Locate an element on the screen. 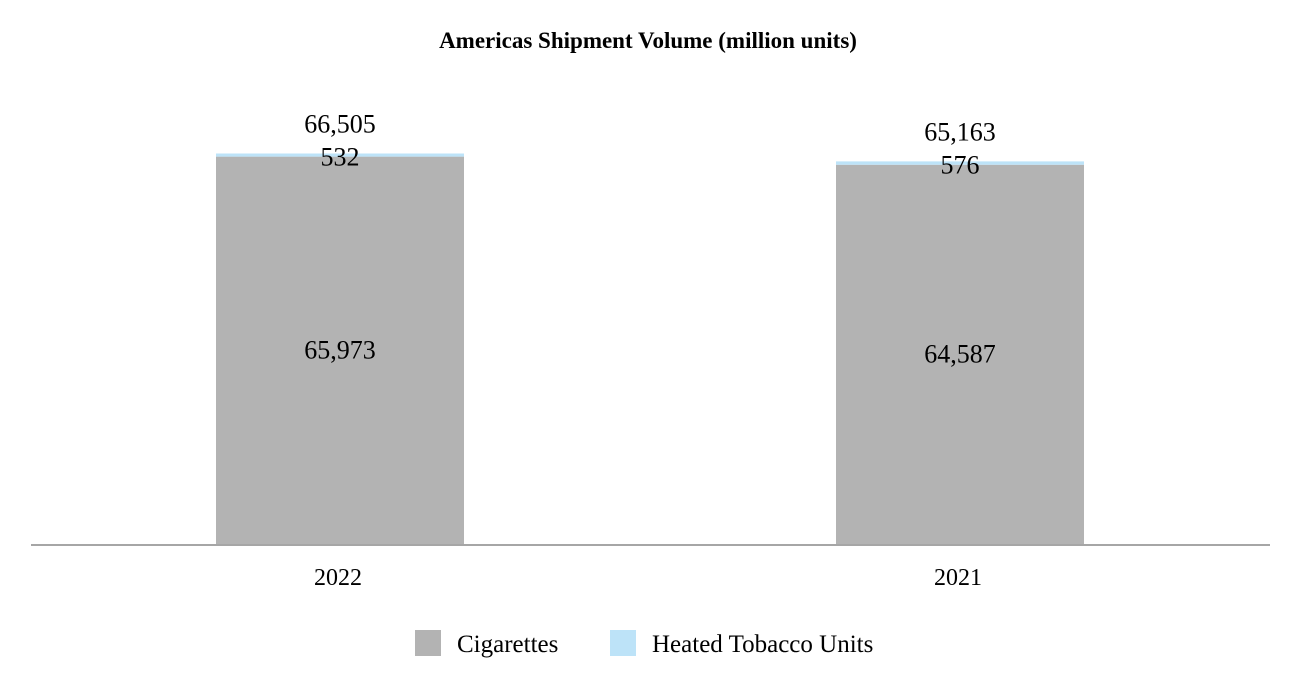  data-label-cigarettes-2022: 65,973 is located at coordinates (340, 349).